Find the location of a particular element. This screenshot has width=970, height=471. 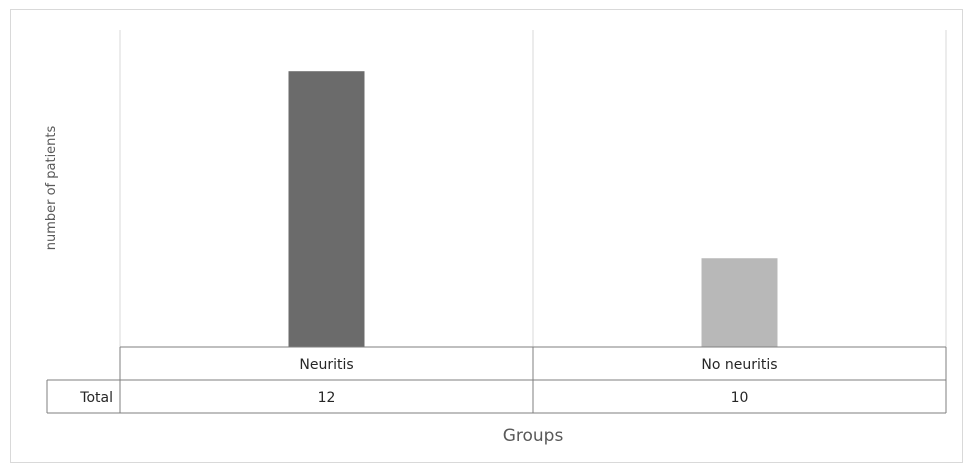

series-row-label: Total is located at coordinates (96, 398).